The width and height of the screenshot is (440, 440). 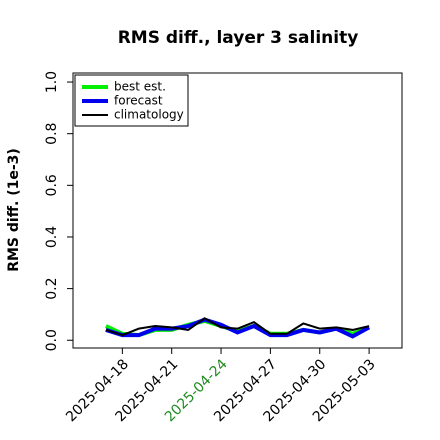 What do you see at coordinates (238, 38) in the screenshot?
I see `chart-title: RMS diff., layer 3 salinity` at bounding box center [238, 38].